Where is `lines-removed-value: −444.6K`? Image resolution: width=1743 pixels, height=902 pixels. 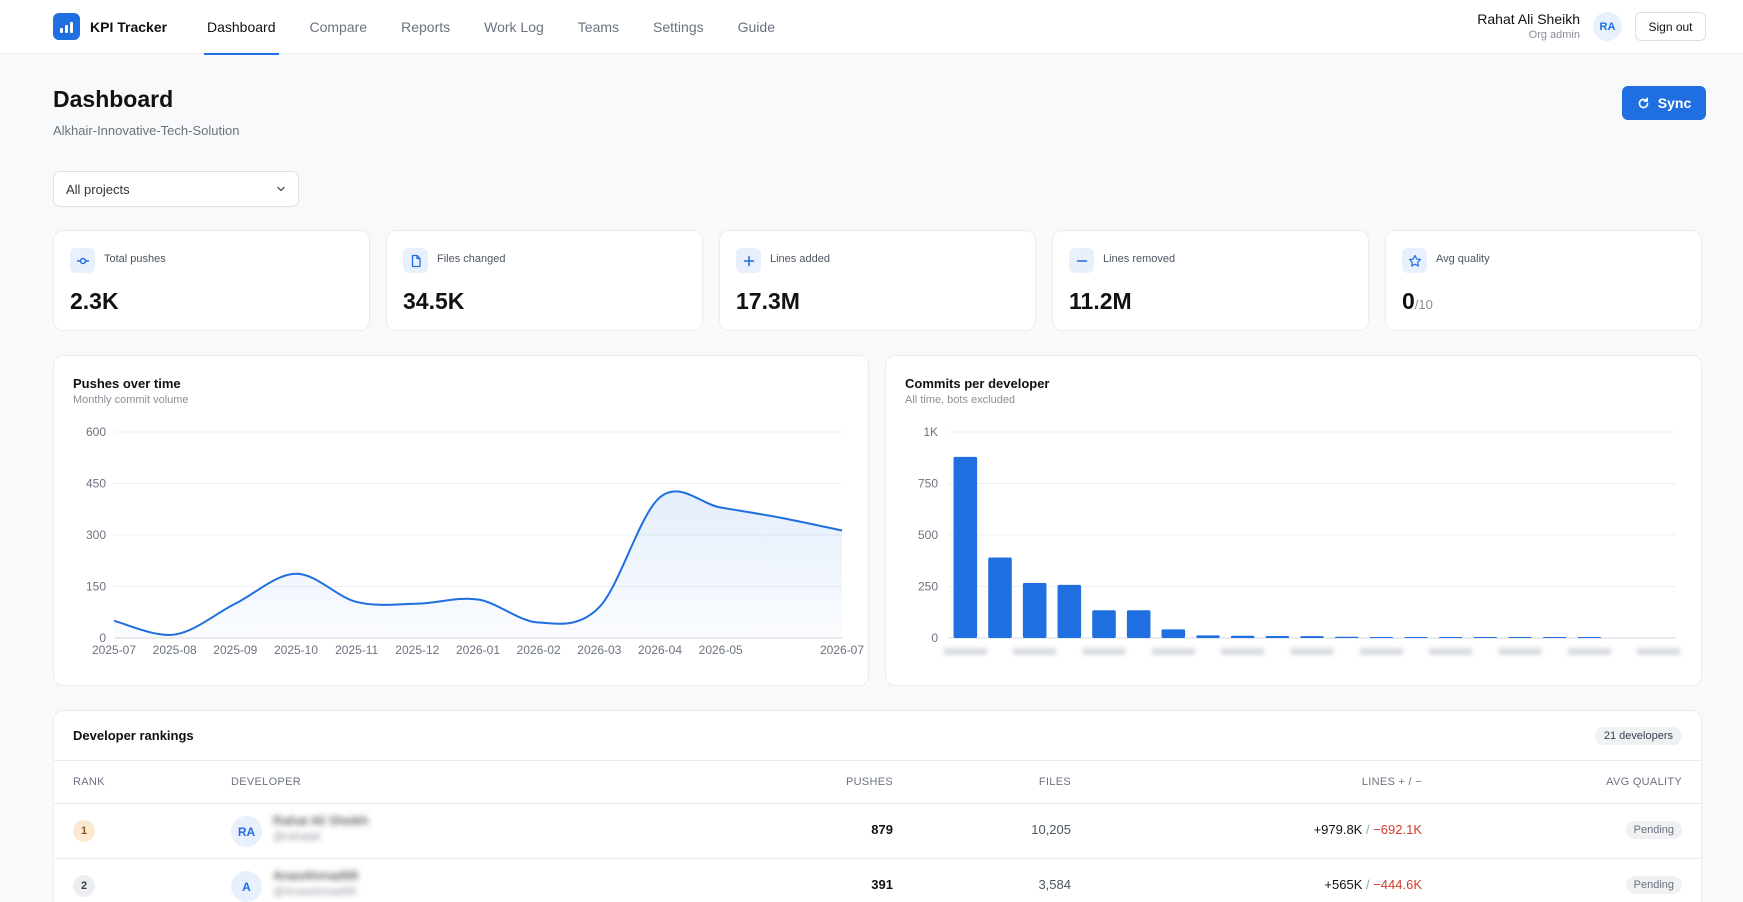
lines-removed-value: −444.6K is located at coordinates (1397, 884).